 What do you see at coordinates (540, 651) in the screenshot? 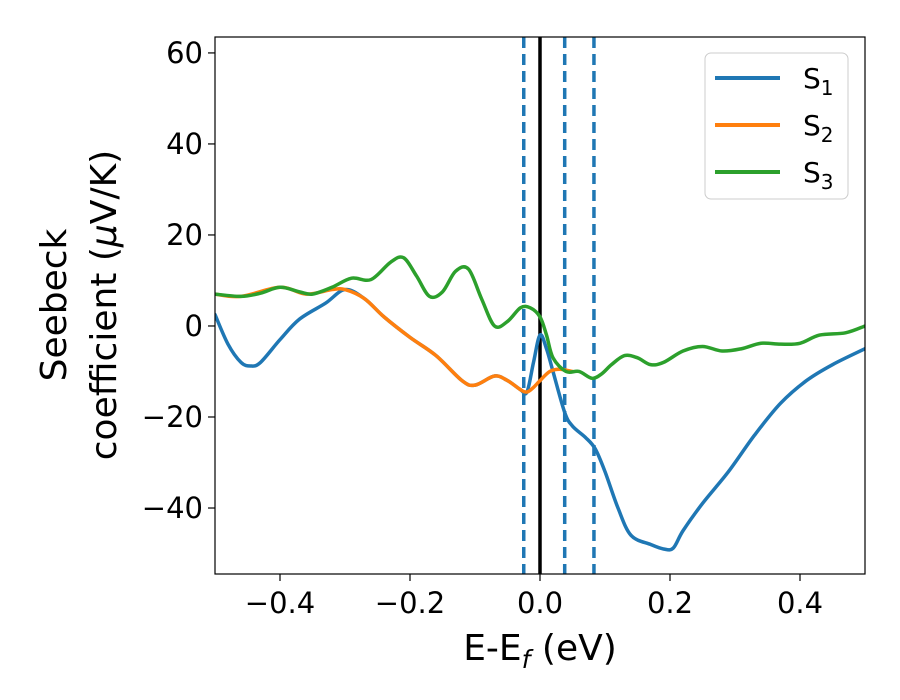
I see `x-axis-label: E-Ef (eV)` at bounding box center [540, 651].